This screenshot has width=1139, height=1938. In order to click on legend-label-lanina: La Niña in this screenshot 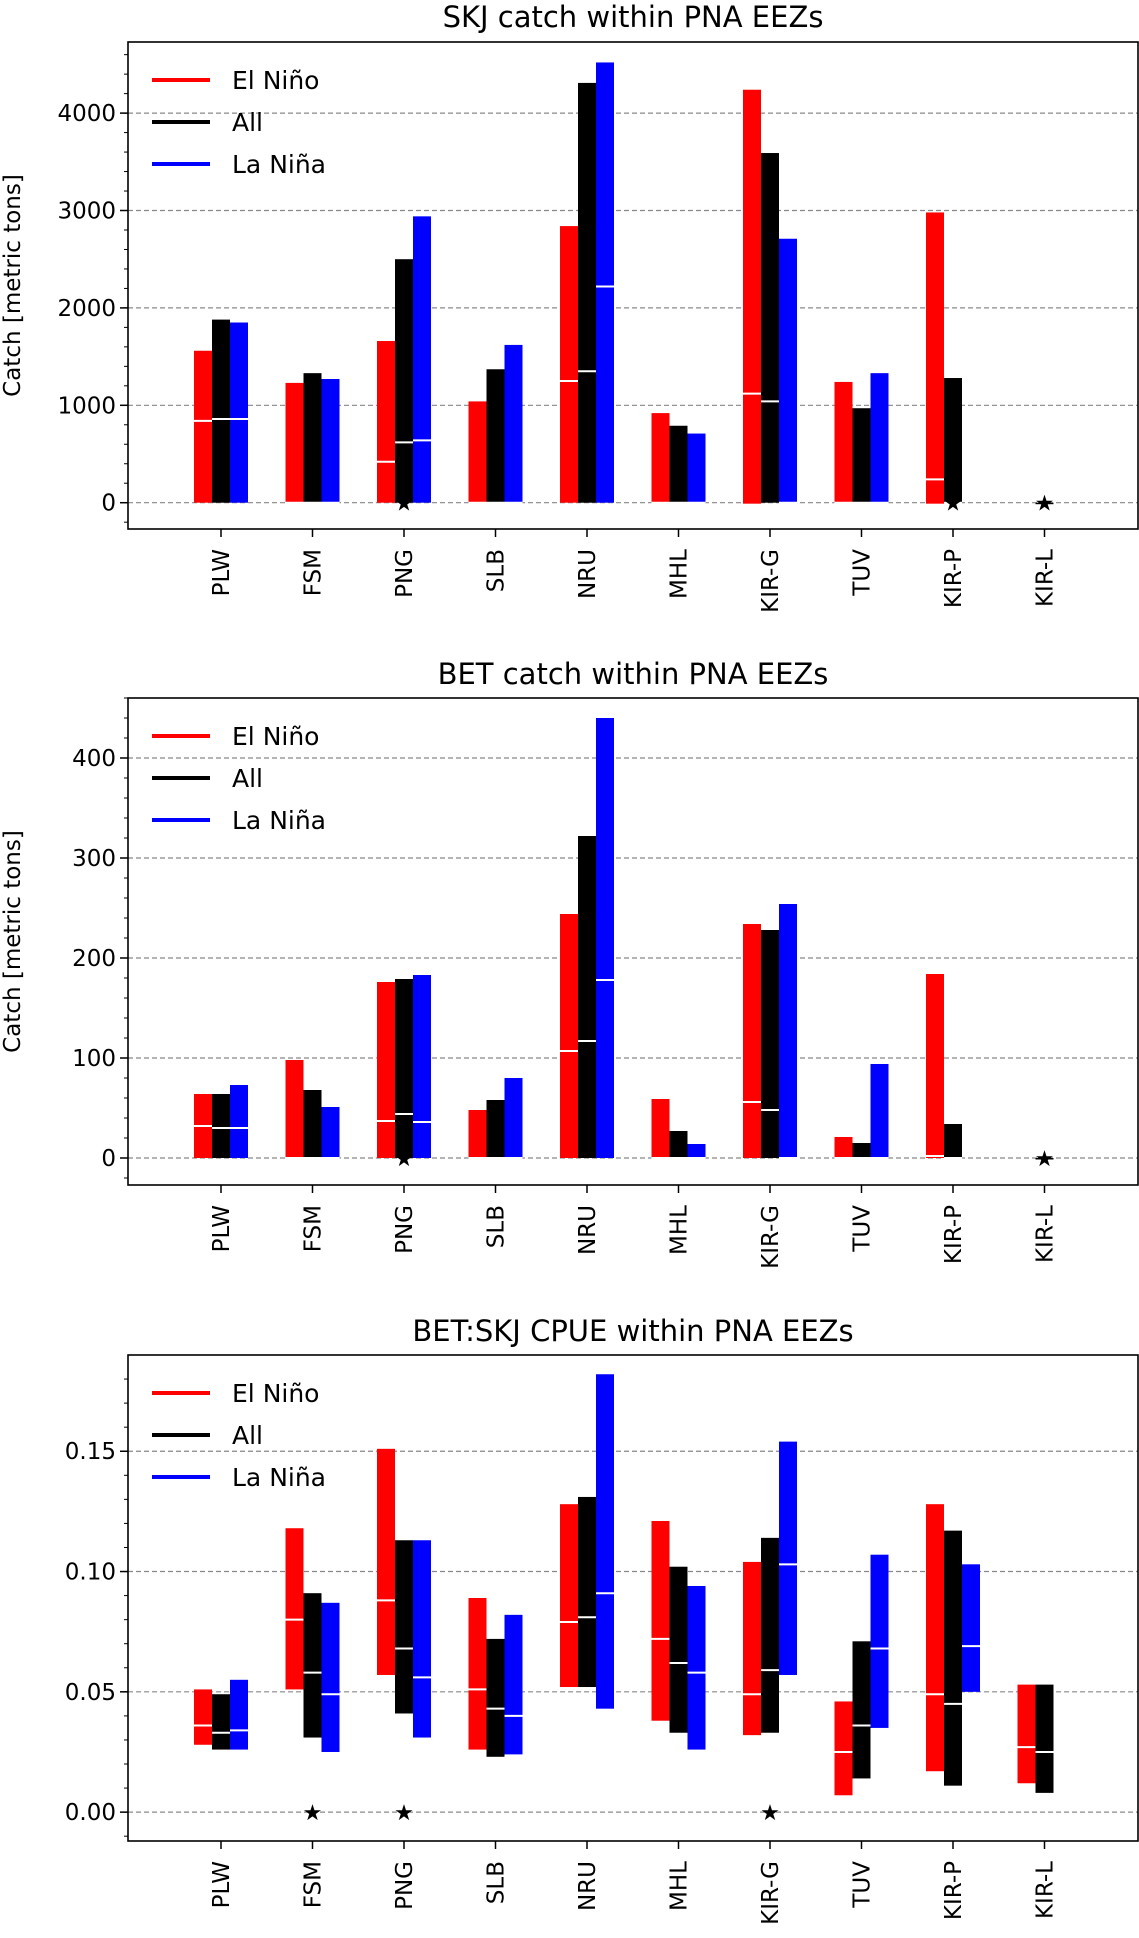, I will do `click(279, 820)`.